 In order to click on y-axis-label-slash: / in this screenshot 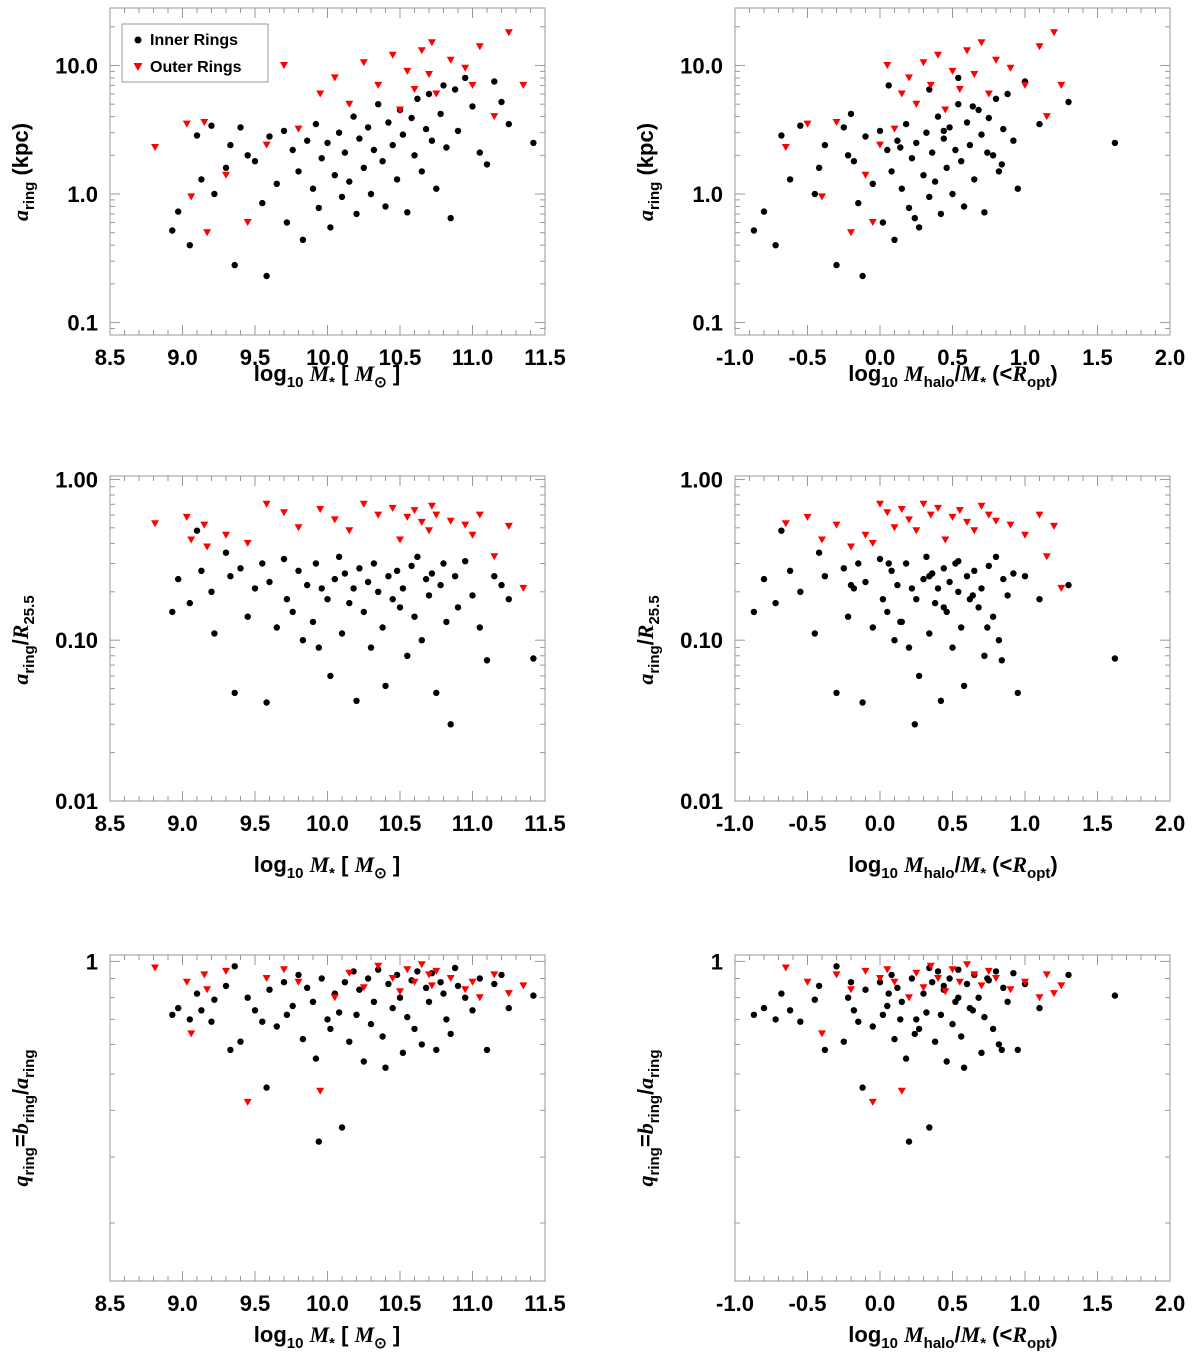, I will do `click(20, 642)`.